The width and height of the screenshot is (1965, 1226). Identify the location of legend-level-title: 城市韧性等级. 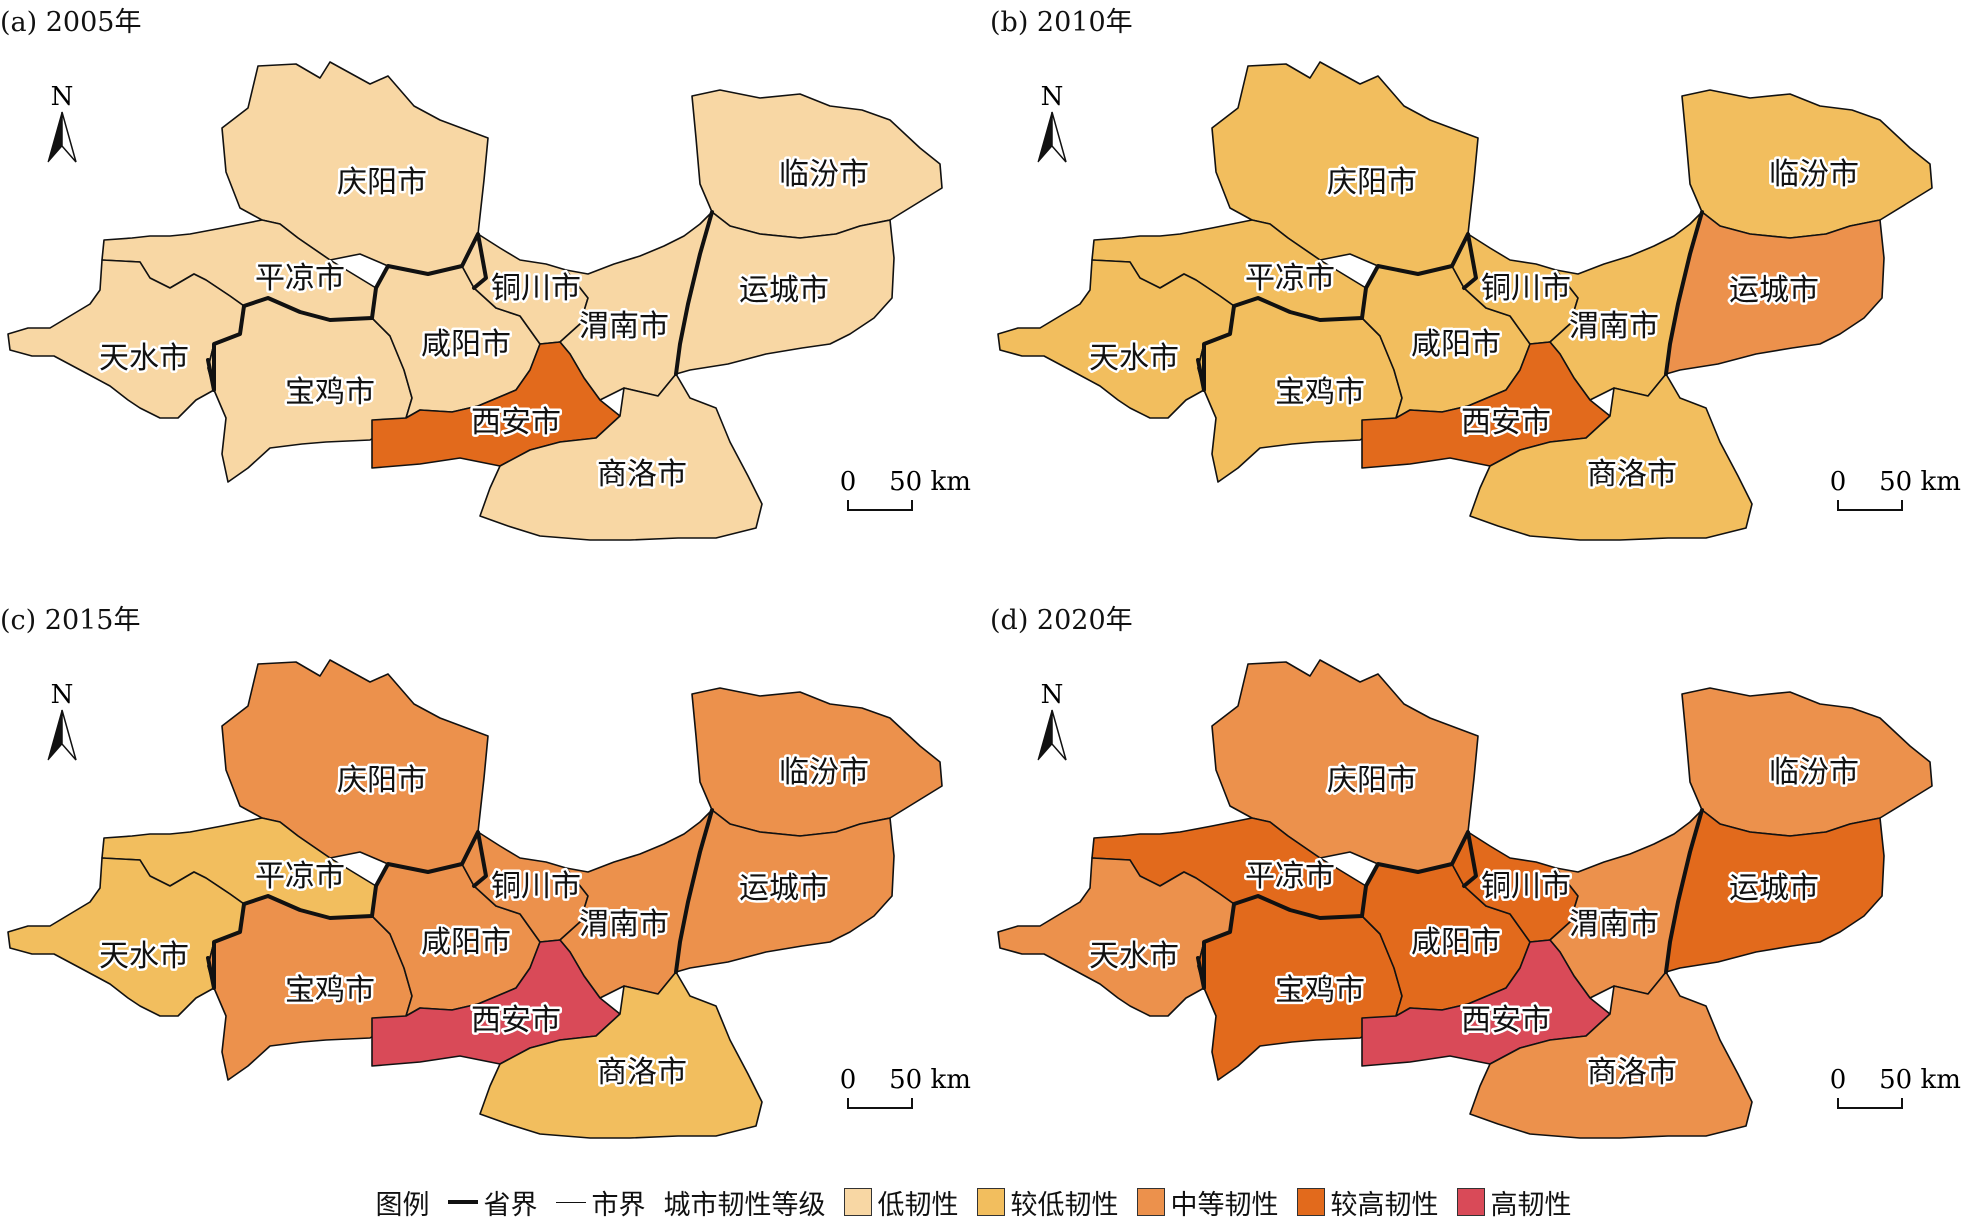
(744, 1205).